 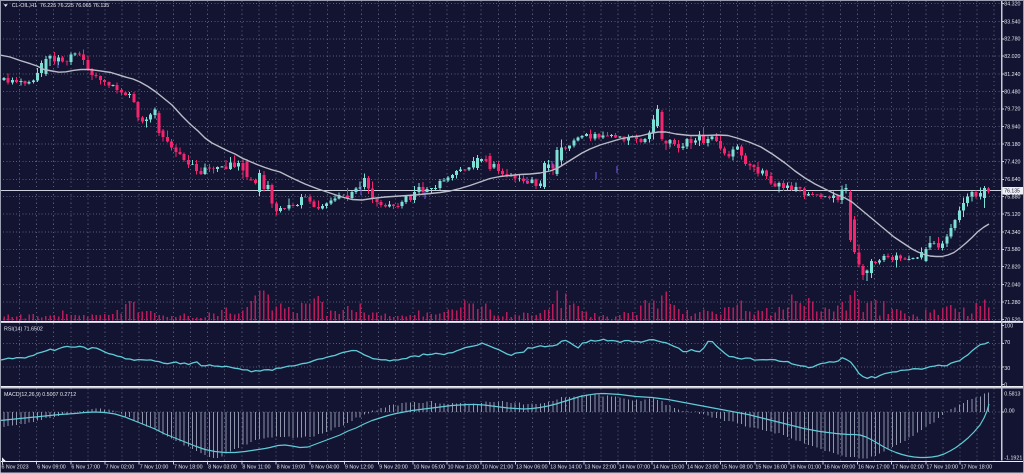 I want to click on svg-text: 7 Nov 18:00, so click(x=188, y=468).